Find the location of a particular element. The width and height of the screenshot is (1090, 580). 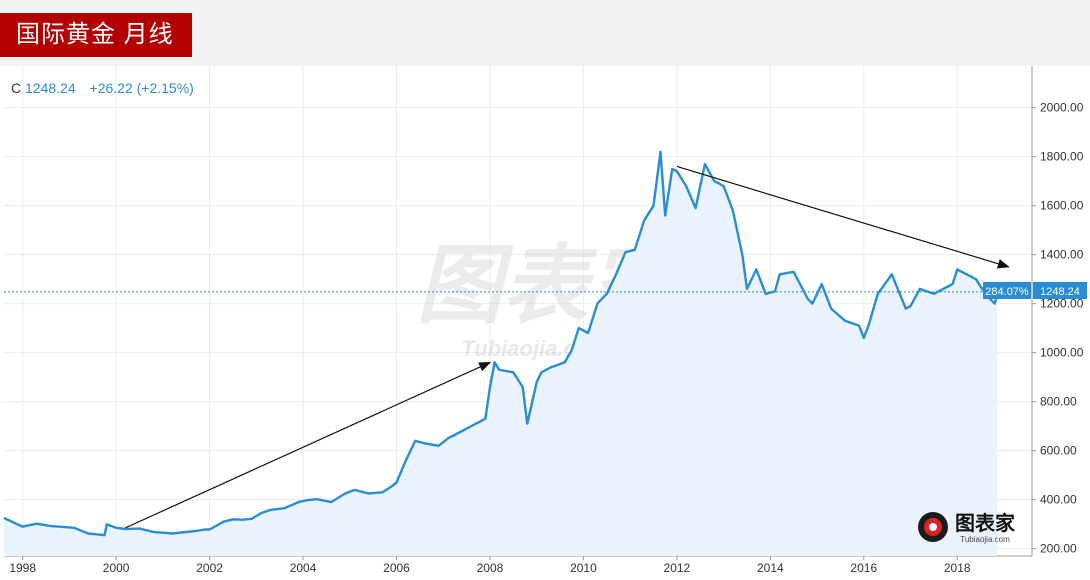

brand-logo: 图表家 Tubiaojia.com is located at coordinates (967, 527).